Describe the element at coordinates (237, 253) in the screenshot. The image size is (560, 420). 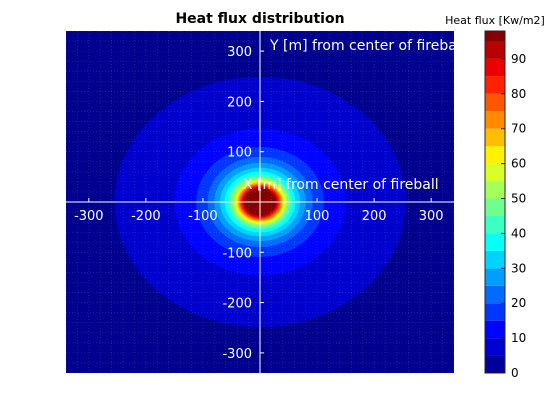
I see `y-tick-label: -100` at that location.